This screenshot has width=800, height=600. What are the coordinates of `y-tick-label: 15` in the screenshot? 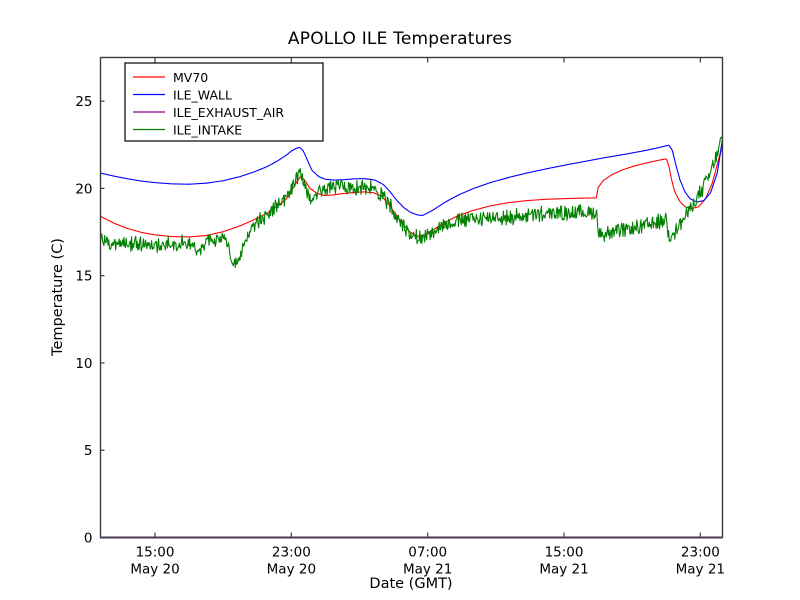 It's located at (83, 277).